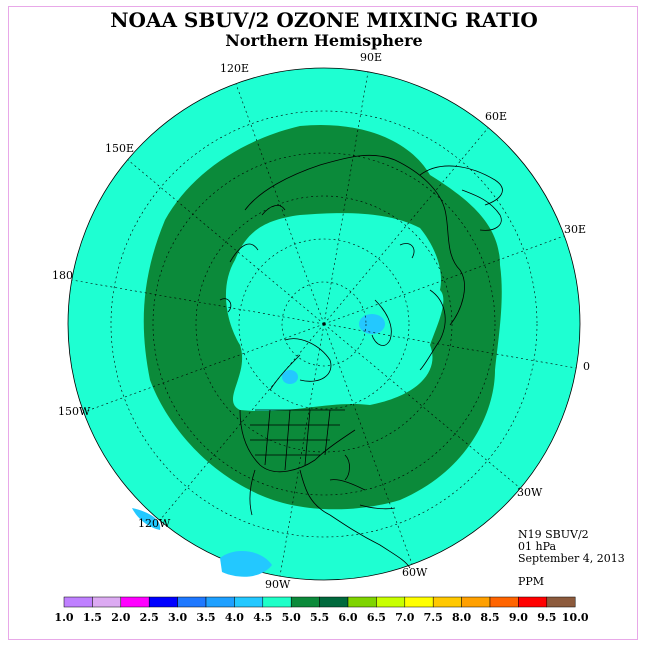 The image size is (648, 648). Describe the element at coordinates (319, 617) in the screenshot. I see `colorbar-tick-label: 5.5` at that location.